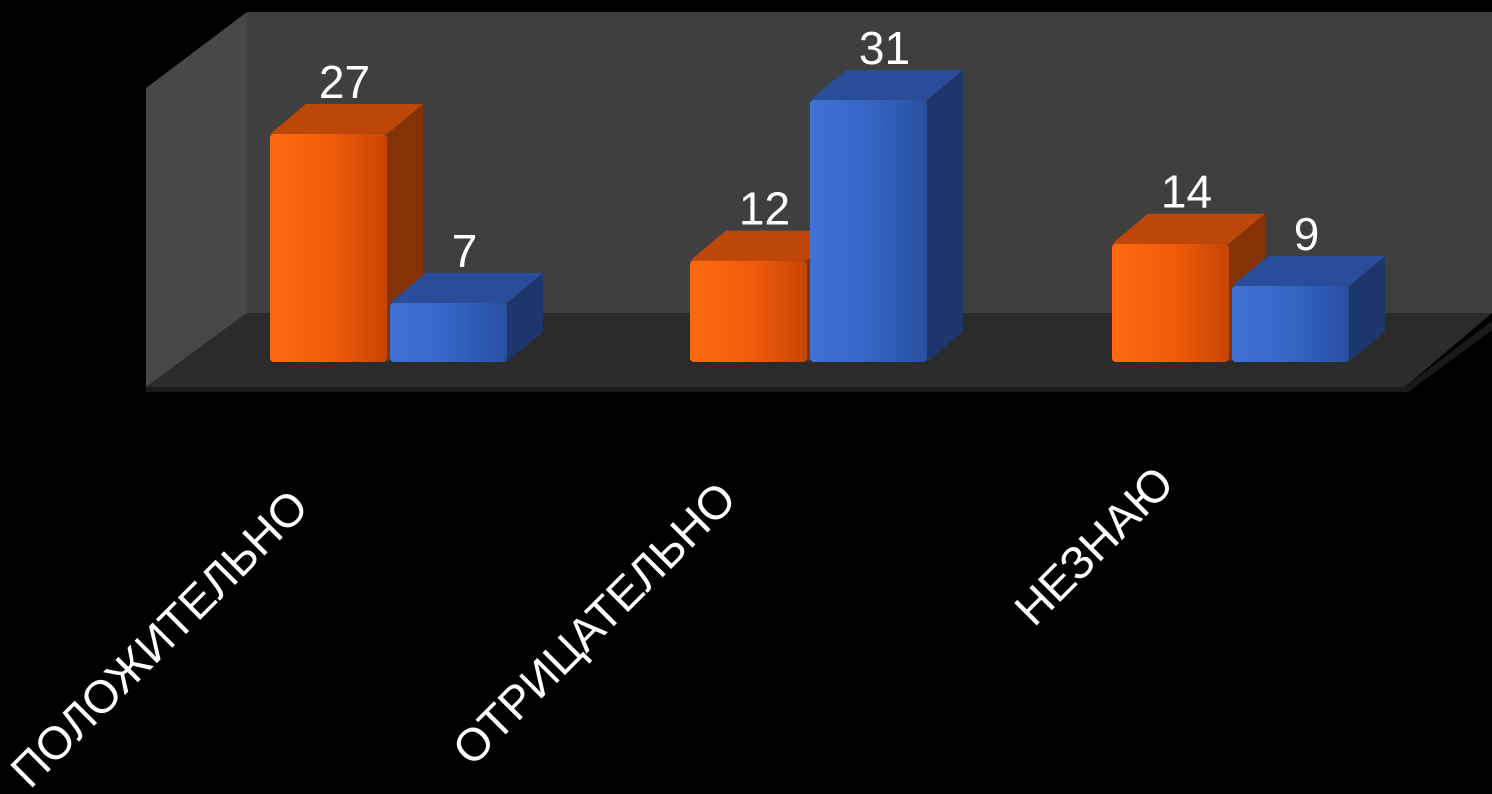 This screenshot has height=794, width=1492. Describe the element at coordinates (1307, 234) in the screenshot. I see `data-label: 9` at that location.